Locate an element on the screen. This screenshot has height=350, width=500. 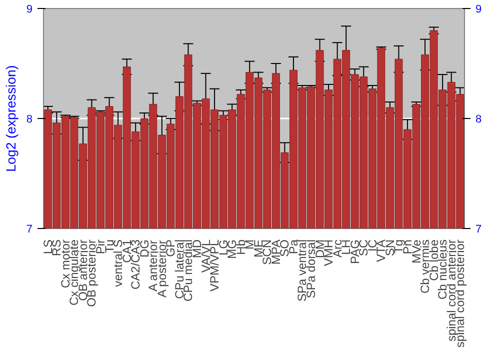
y2-tick-label: 8 is located at coordinates (479, 120).